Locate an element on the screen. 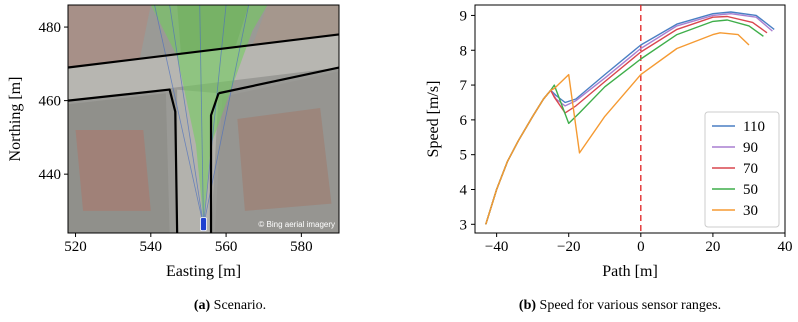  x-tick-label-40: 40 is located at coordinates (785, 247).